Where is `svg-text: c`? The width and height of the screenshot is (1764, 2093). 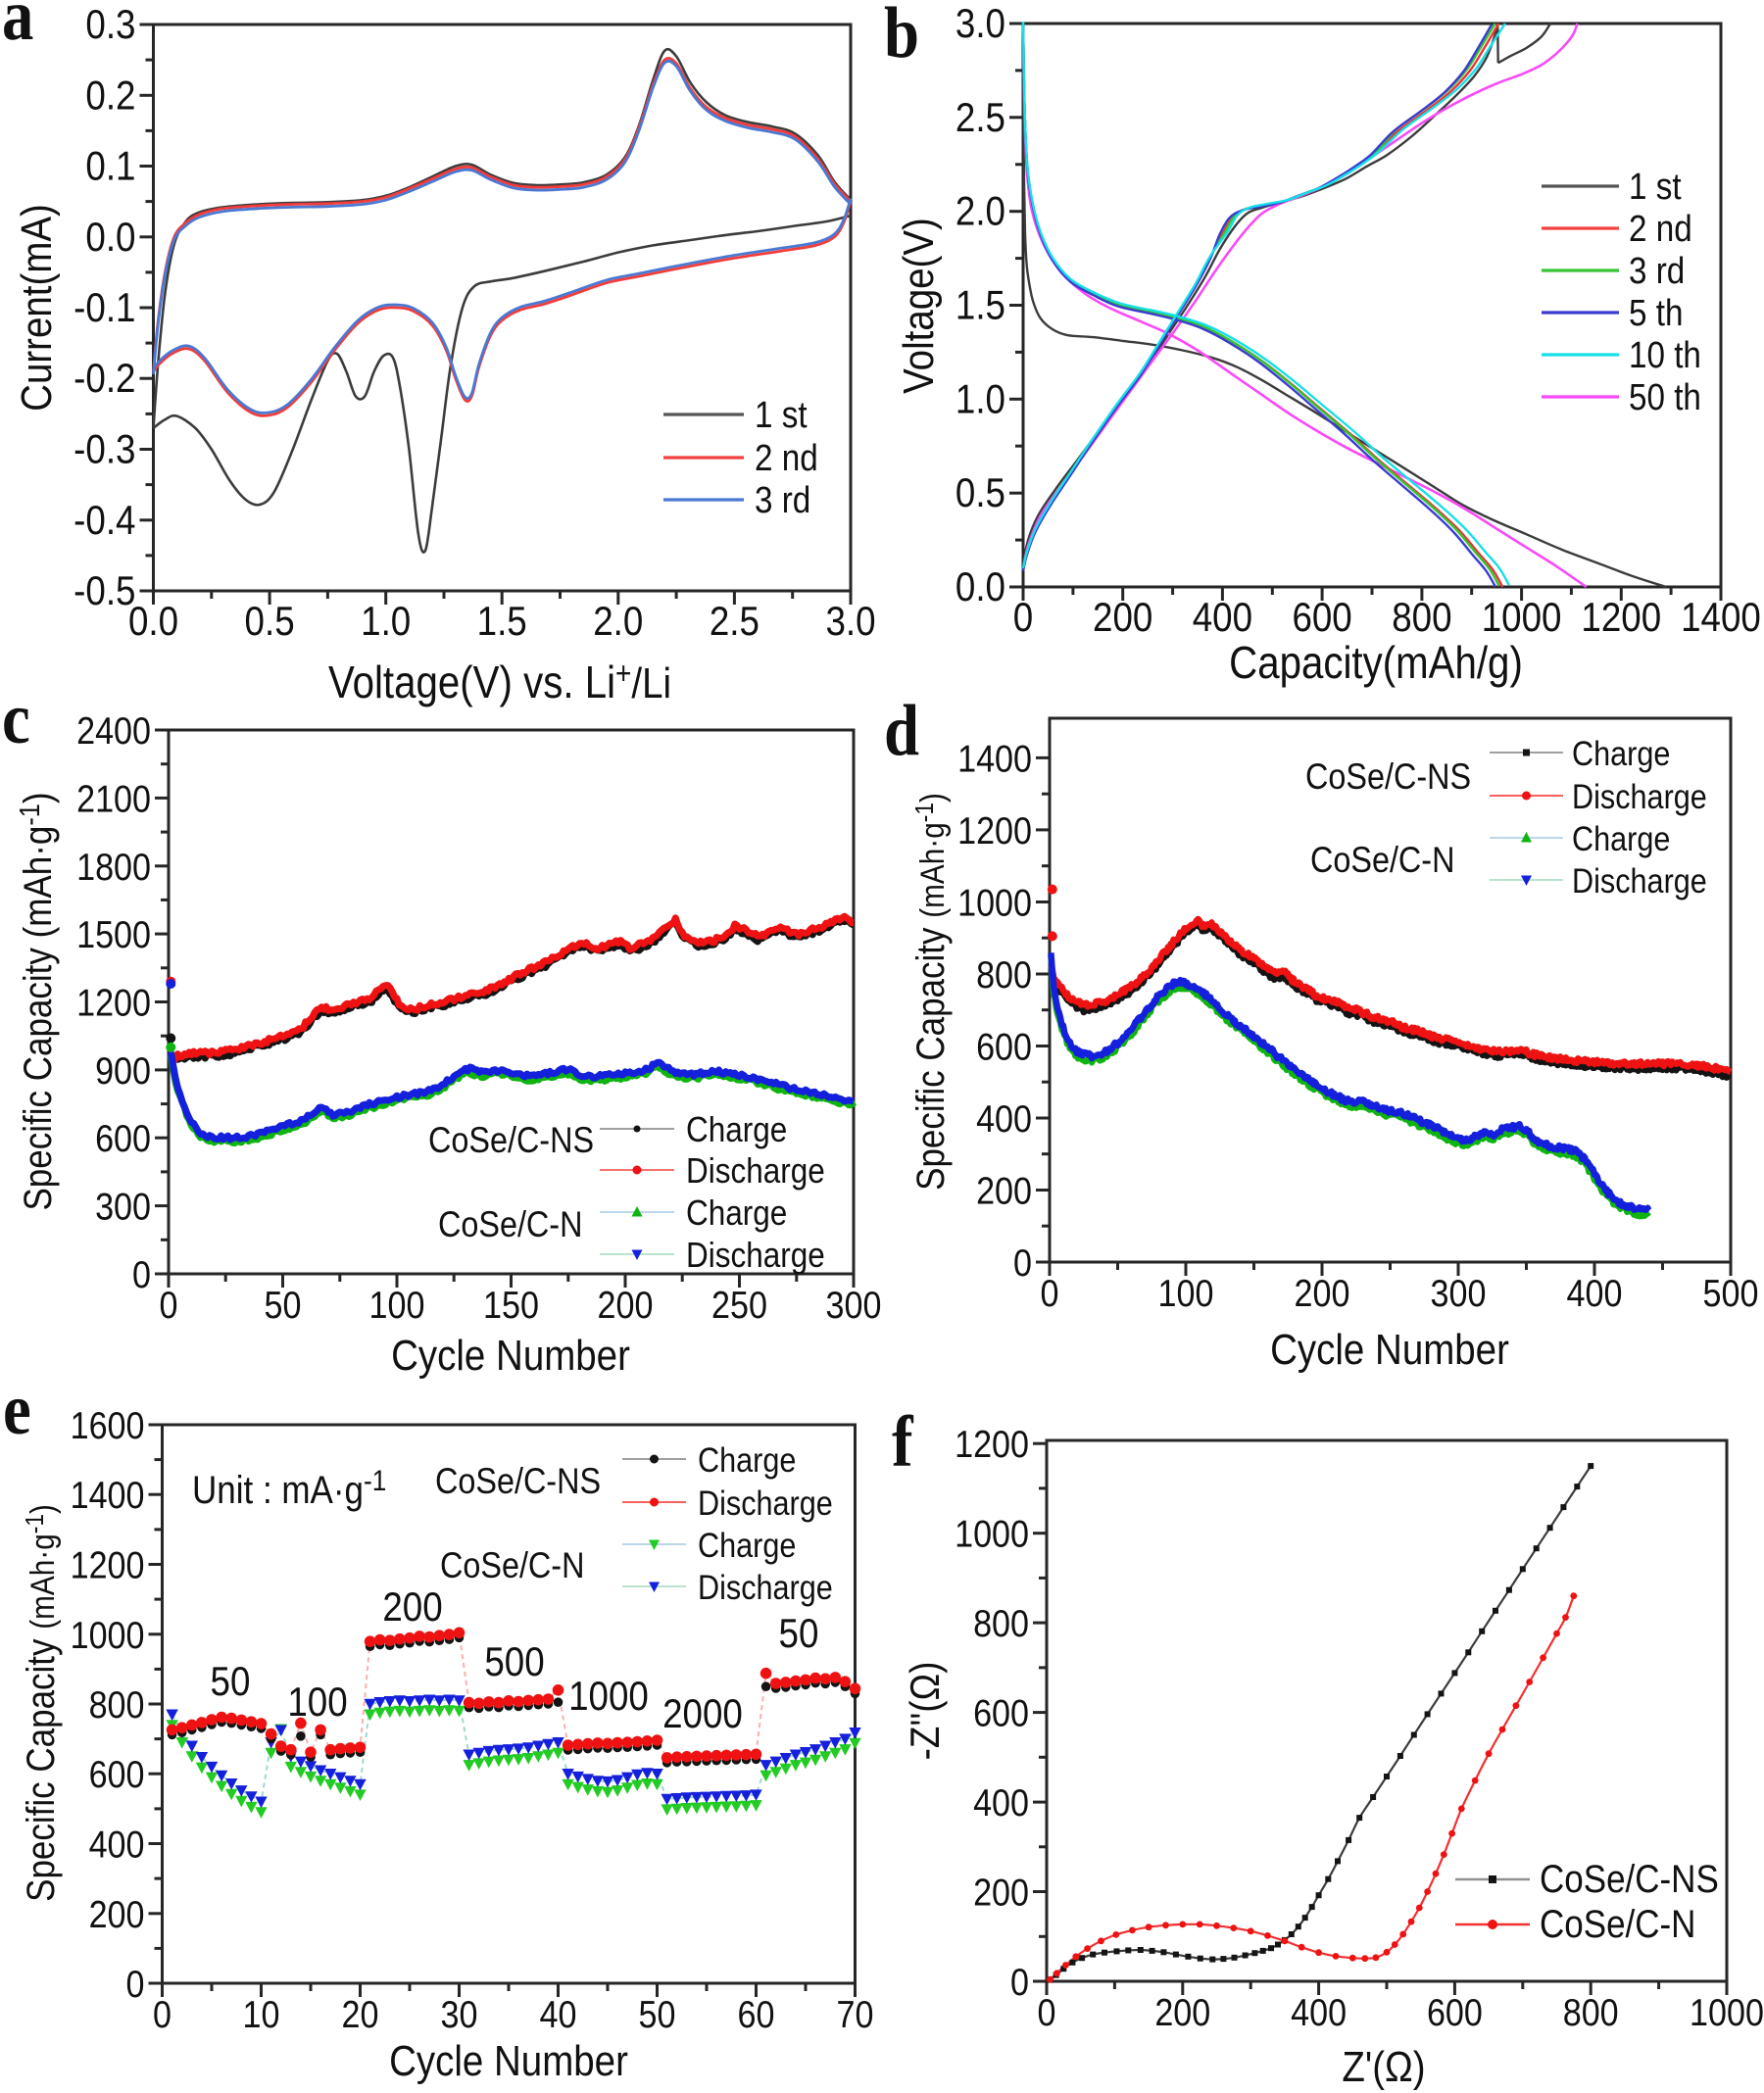 svg-text: c is located at coordinates (16, 719).